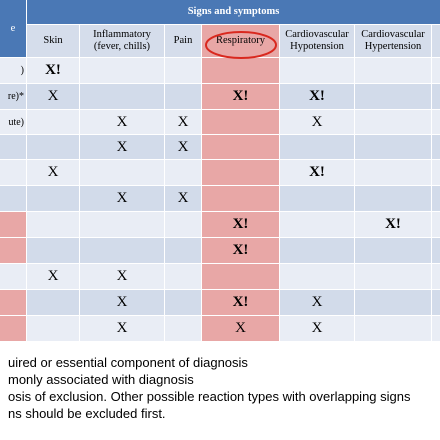  Describe the element at coordinates (183, 41) in the screenshot. I see `column-header: Pain` at that location.